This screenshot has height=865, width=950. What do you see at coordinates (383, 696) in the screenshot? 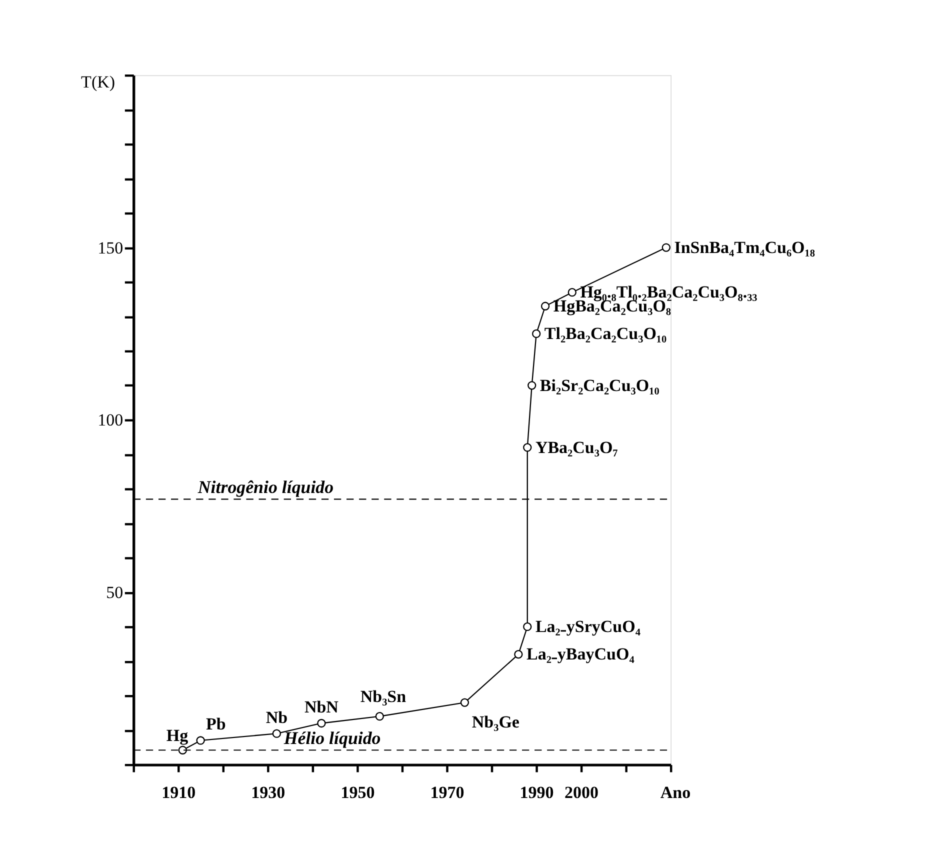
I see `annotation: Nb₃Sn` at bounding box center [383, 696].